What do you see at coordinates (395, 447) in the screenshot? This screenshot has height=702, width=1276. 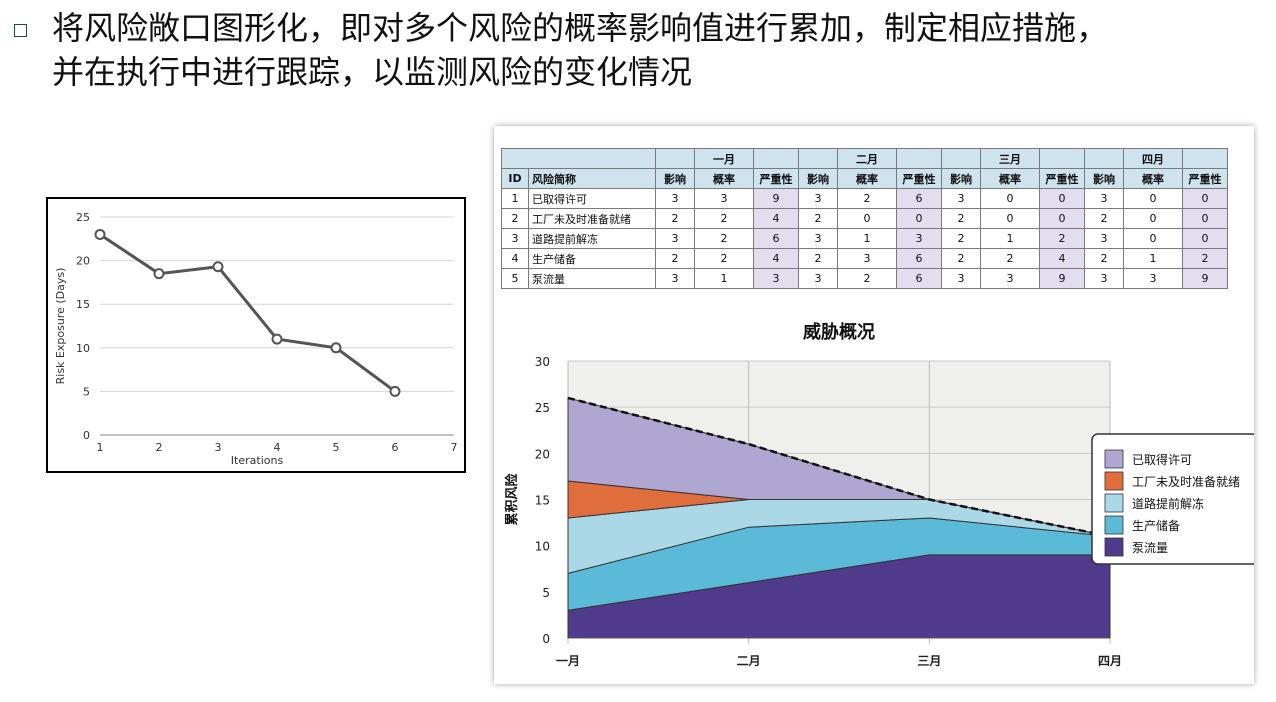 I see `x-tick-label: 6` at bounding box center [395, 447].